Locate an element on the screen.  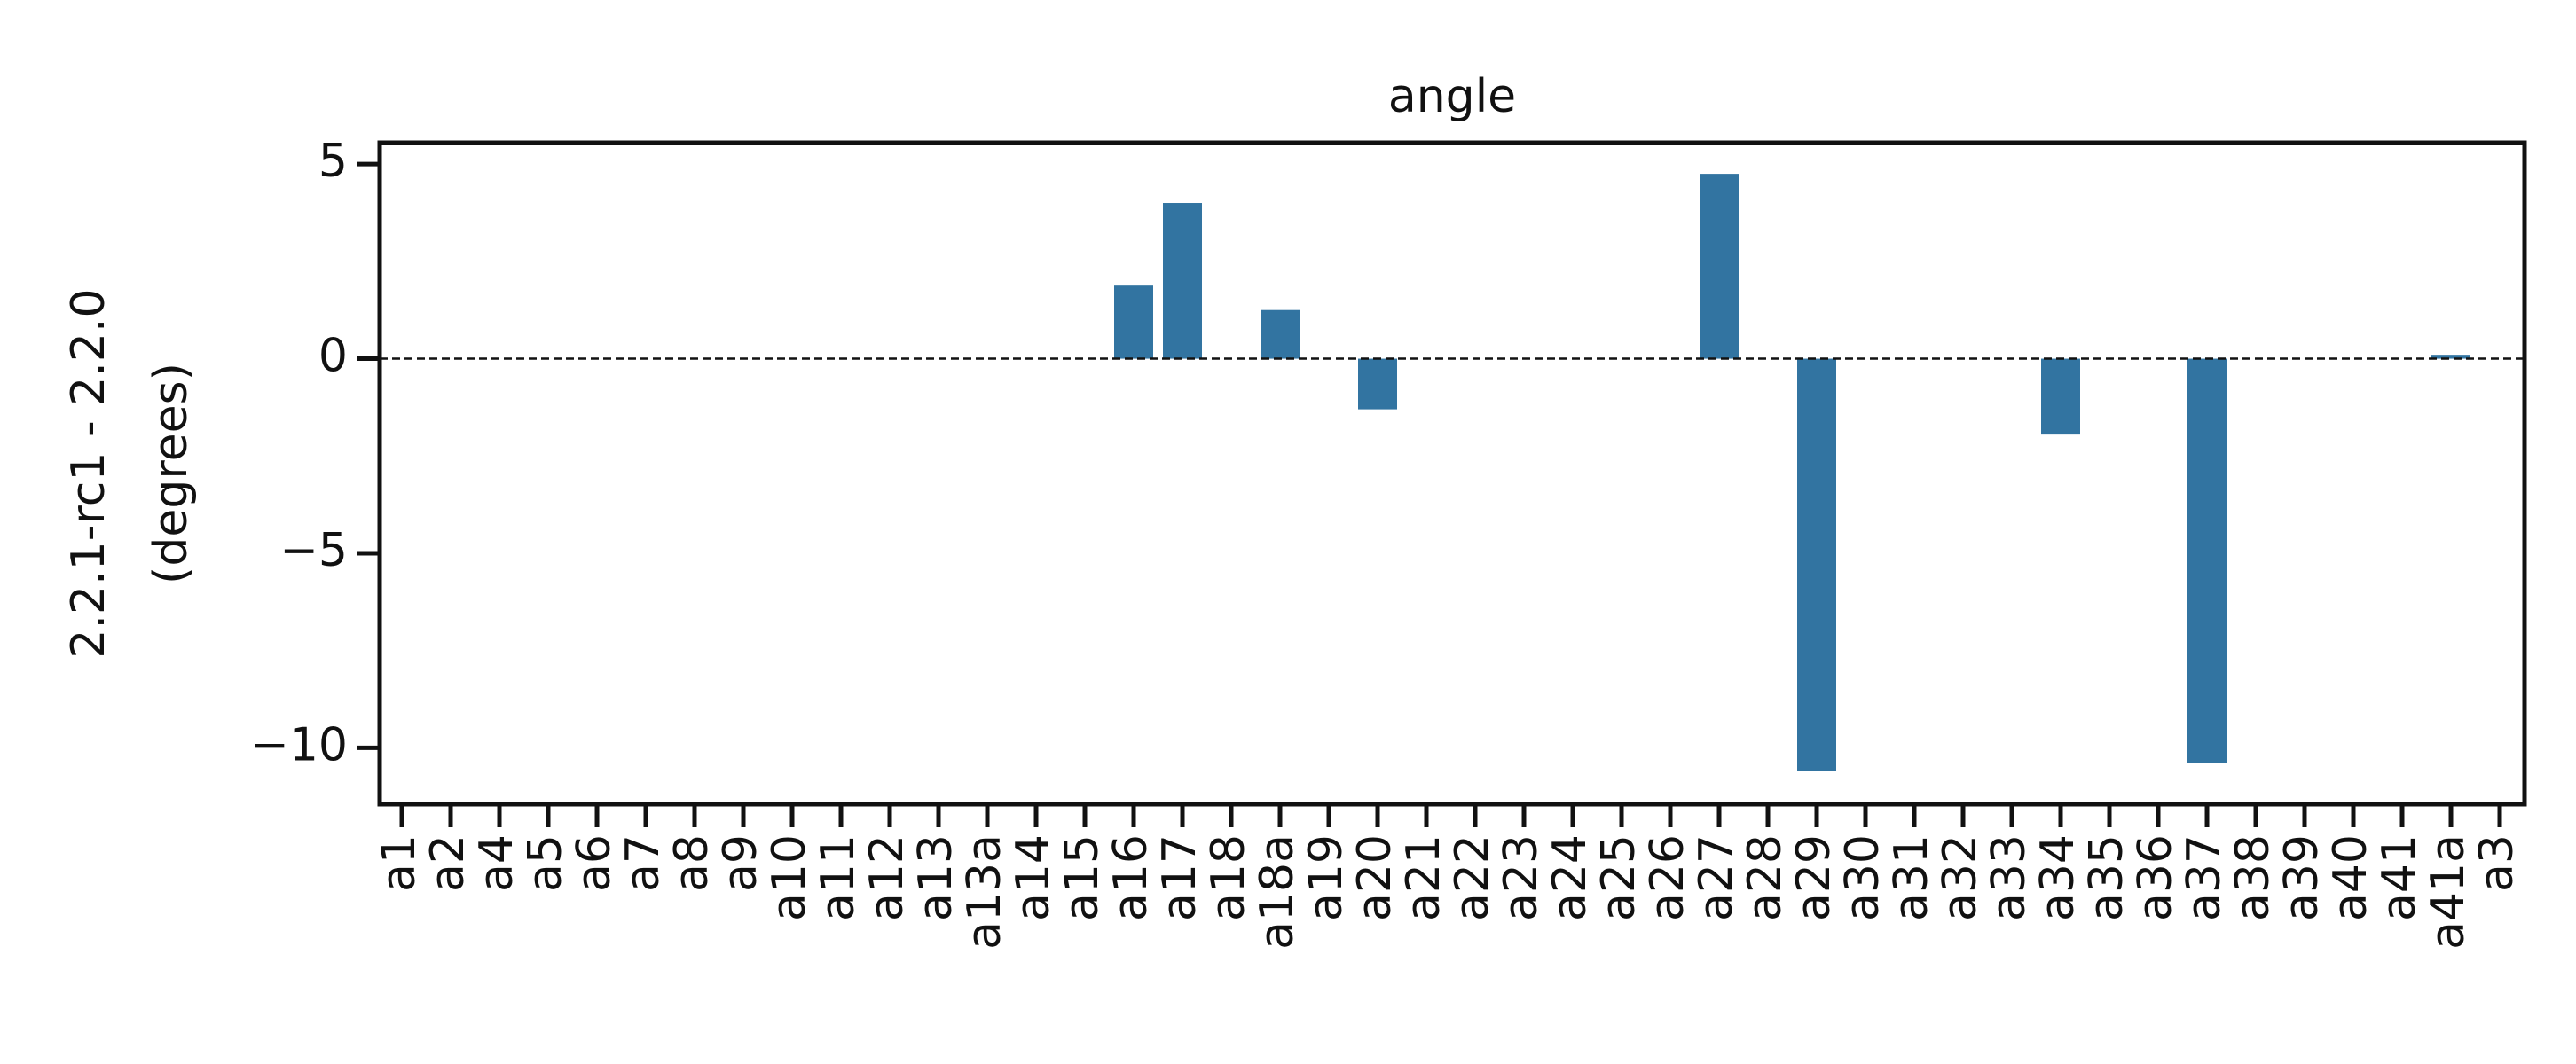
x-tick-label: a7 is located at coordinates (643, 863).